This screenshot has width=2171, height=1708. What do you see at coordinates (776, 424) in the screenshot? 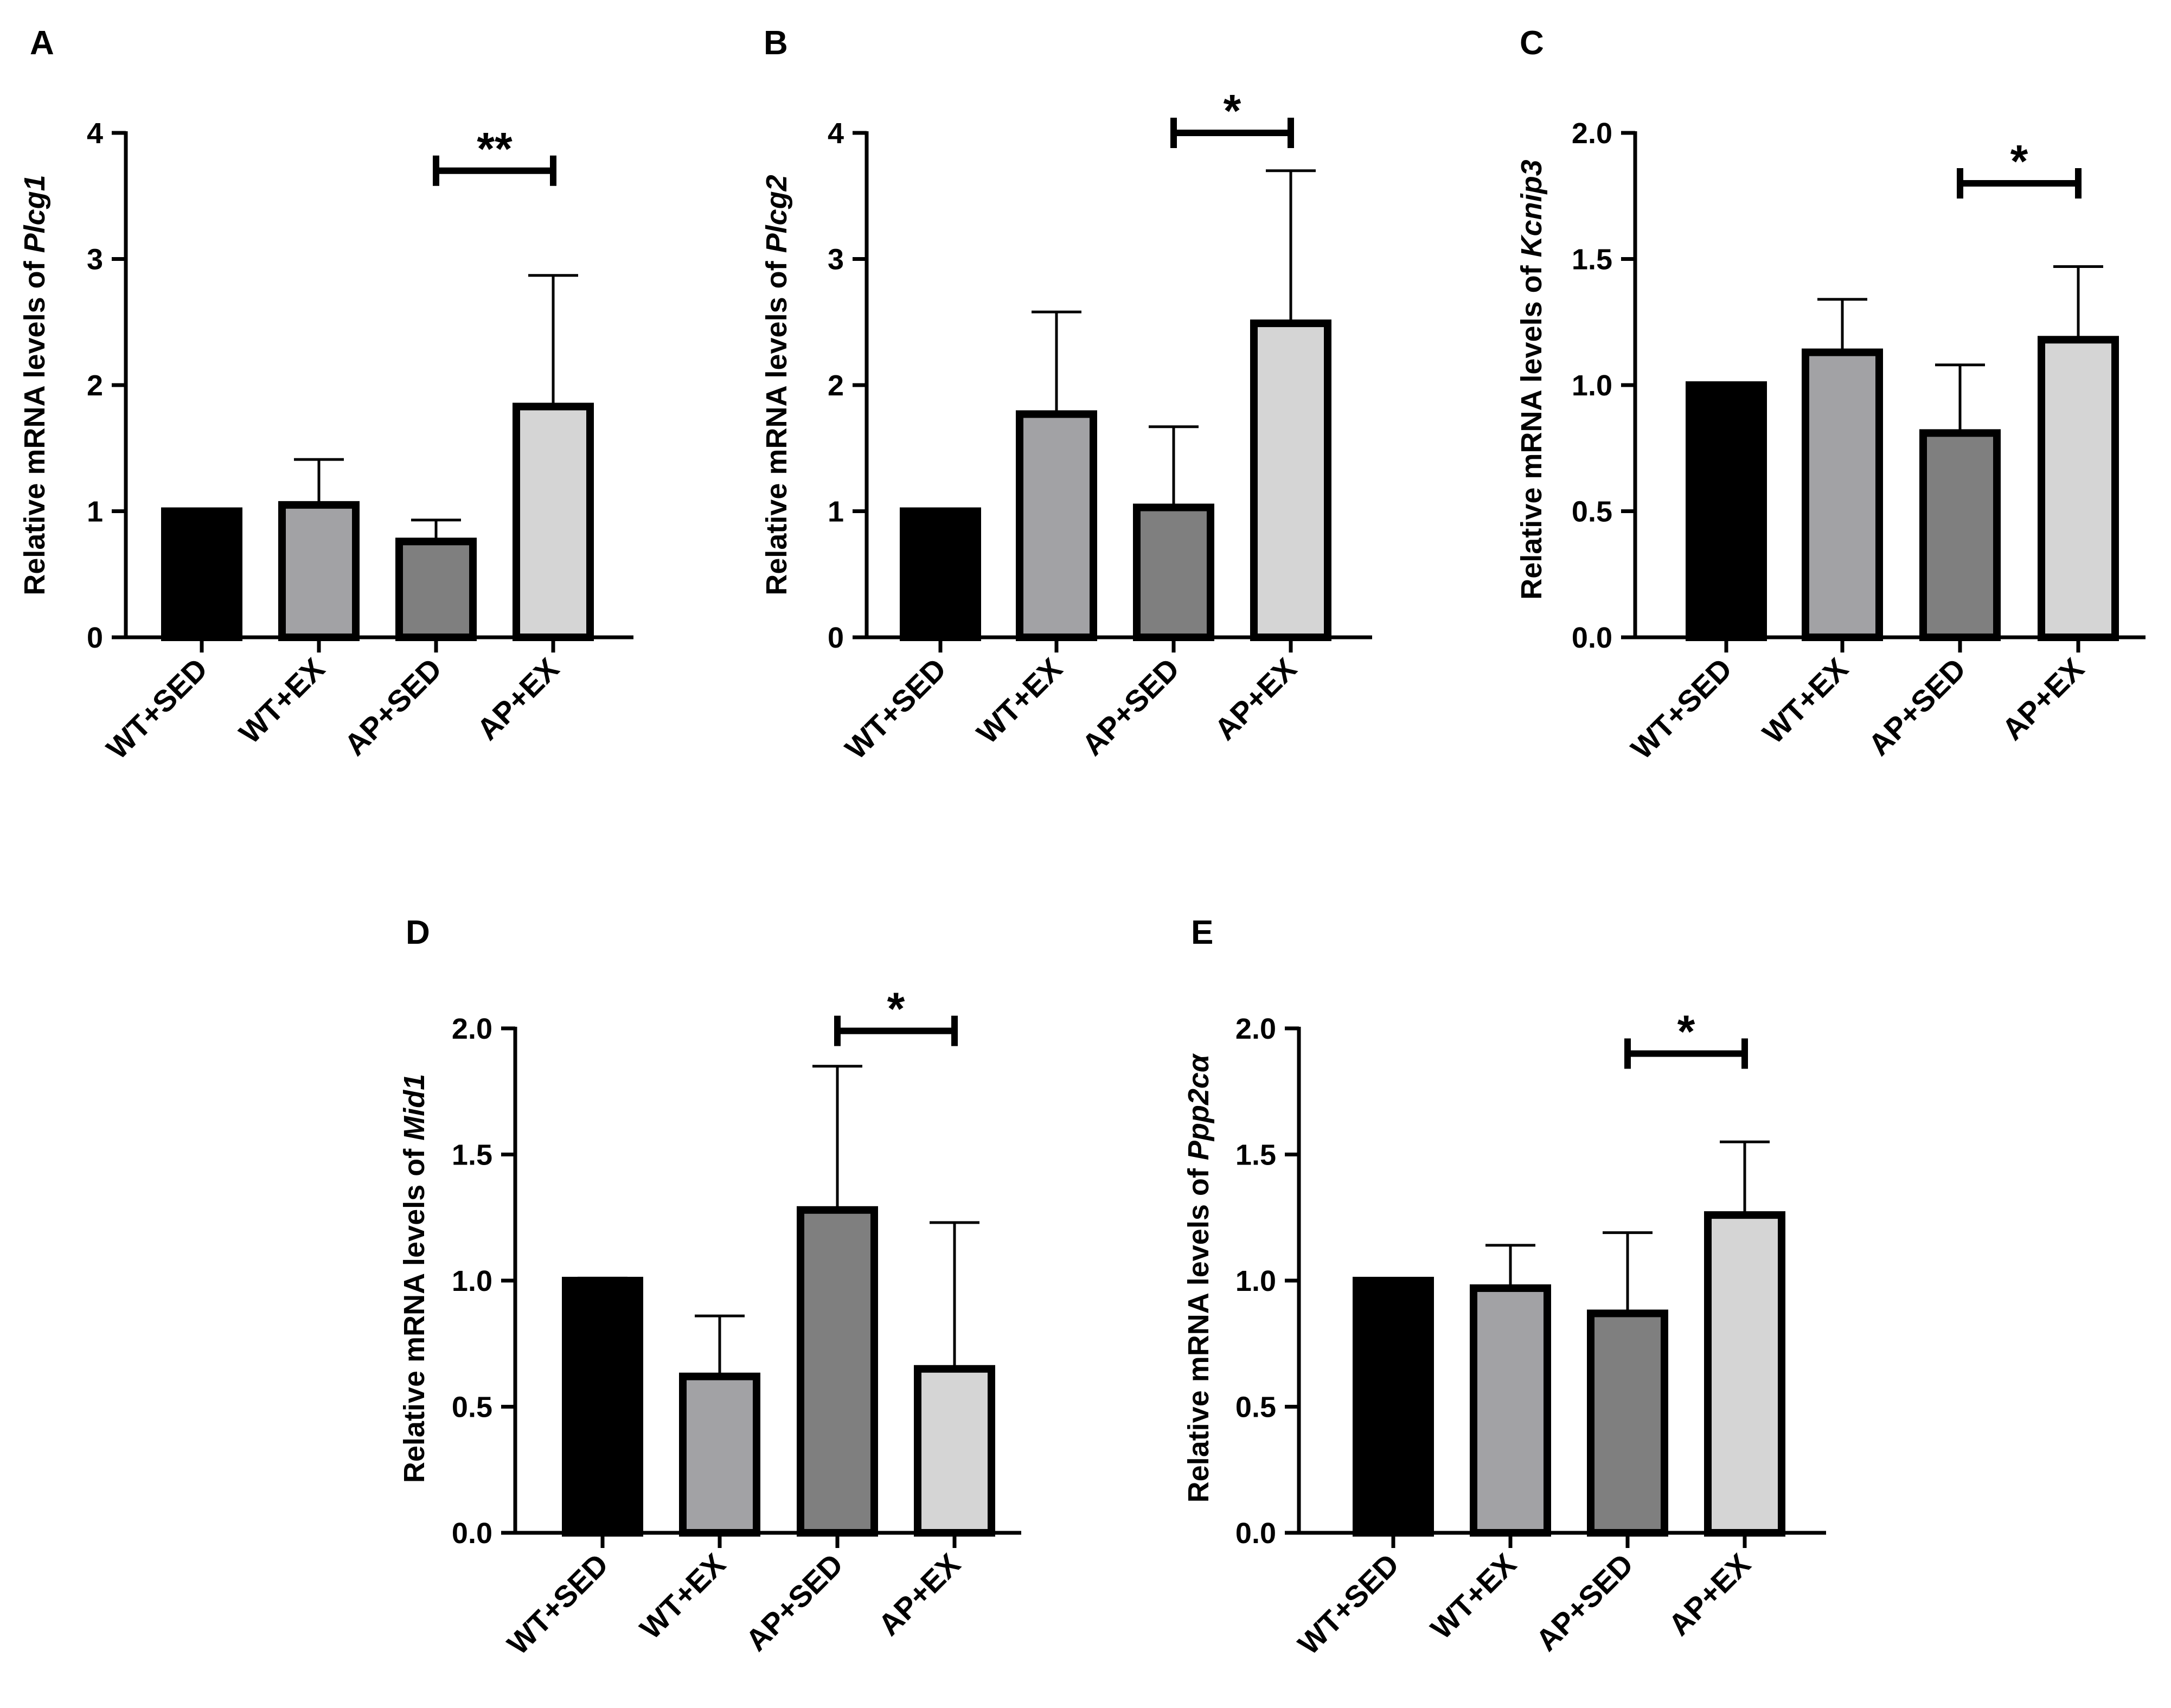
I see `panel-b-y-axis-title-prefix: Relative mRNA levels of` at bounding box center [776, 424].